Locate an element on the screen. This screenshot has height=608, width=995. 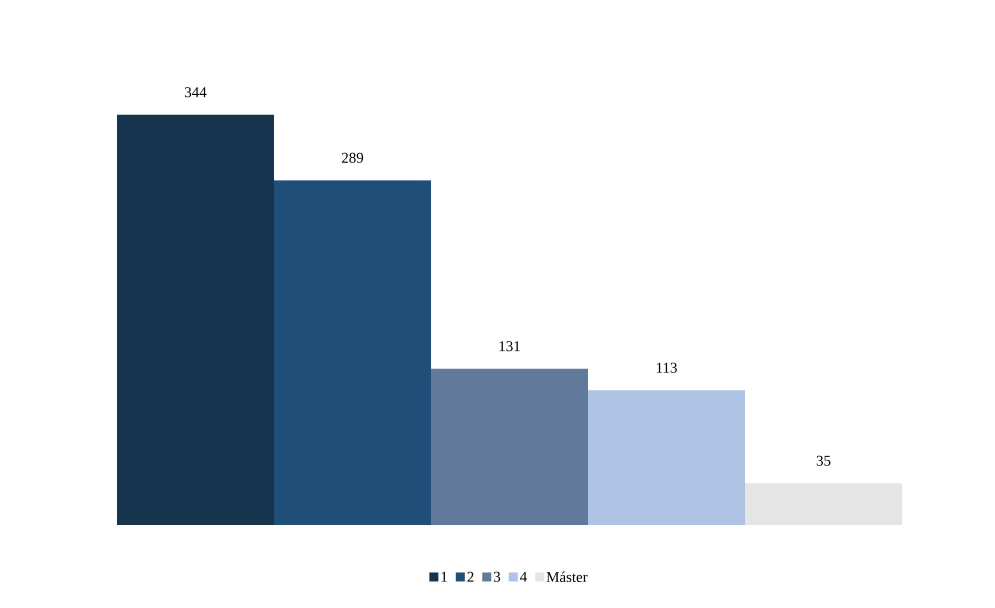
data-label: 344 is located at coordinates (195, 92).